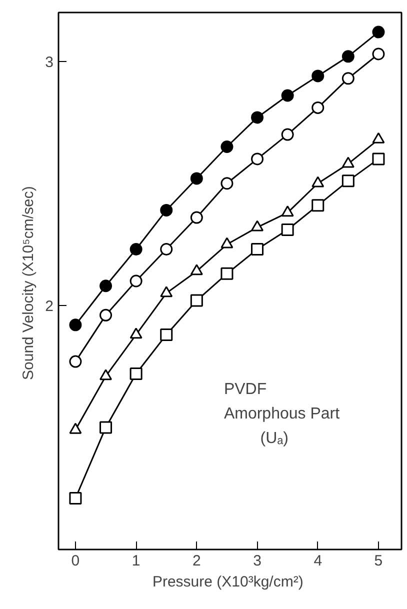  Describe the element at coordinates (196, 561) in the screenshot. I see `x-tick-label: 2` at that location.